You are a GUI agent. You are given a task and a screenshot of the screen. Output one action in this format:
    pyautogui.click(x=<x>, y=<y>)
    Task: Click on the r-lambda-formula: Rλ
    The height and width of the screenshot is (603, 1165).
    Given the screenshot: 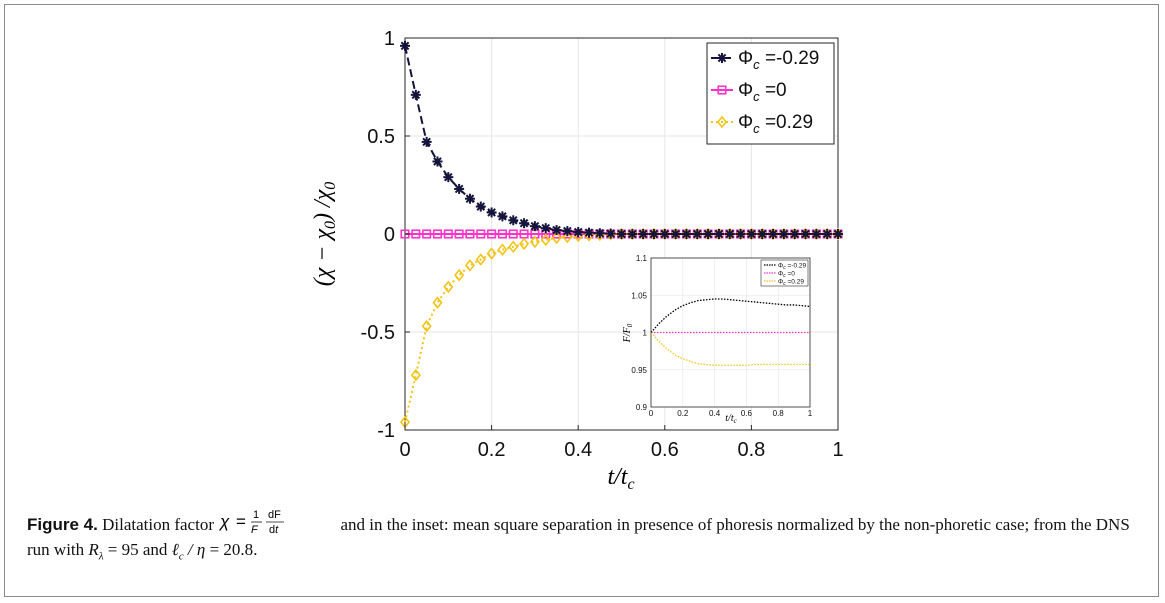 What is the action you would take?
    pyautogui.click(x=96, y=551)
    